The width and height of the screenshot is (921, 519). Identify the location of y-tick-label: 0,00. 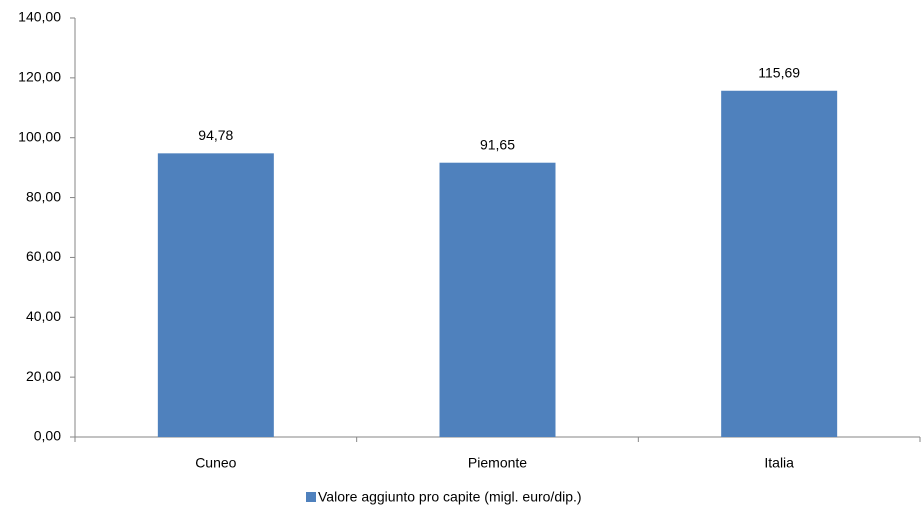
(47, 436).